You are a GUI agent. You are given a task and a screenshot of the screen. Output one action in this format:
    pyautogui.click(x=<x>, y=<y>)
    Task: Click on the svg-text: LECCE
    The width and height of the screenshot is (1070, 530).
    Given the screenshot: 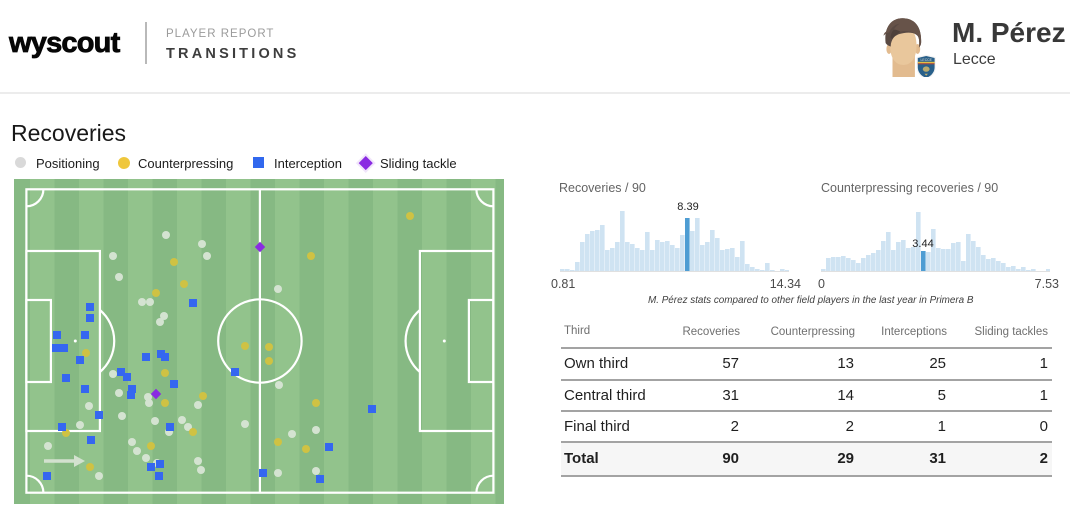 What is the action you would take?
    pyautogui.click(x=927, y=60)
    